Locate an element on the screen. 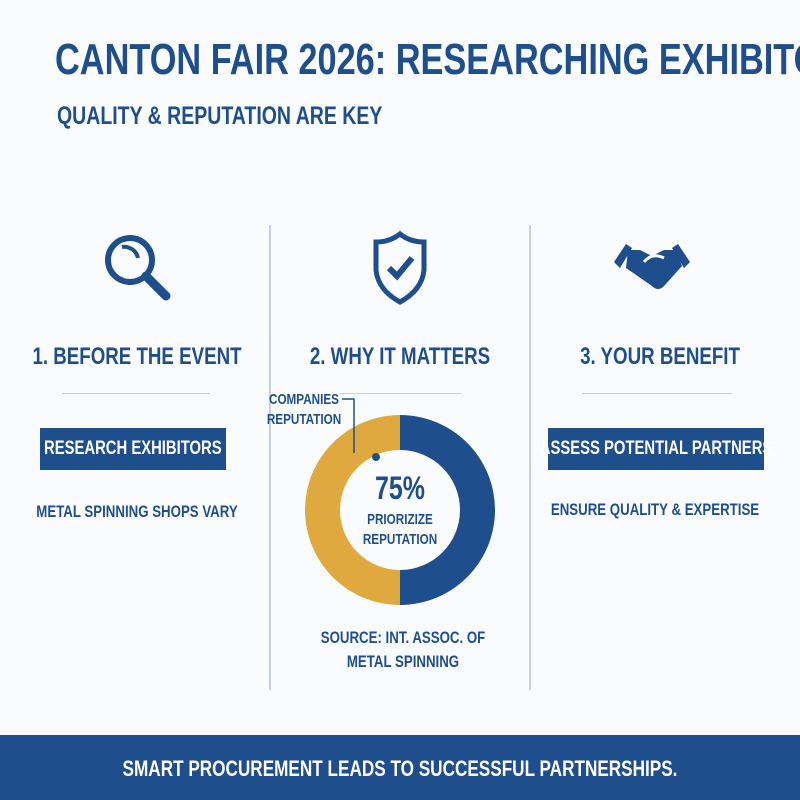 Image resolution: width=800 pixels, height=800 pixels. center-value: 75% is located at coordinates (400, 488).